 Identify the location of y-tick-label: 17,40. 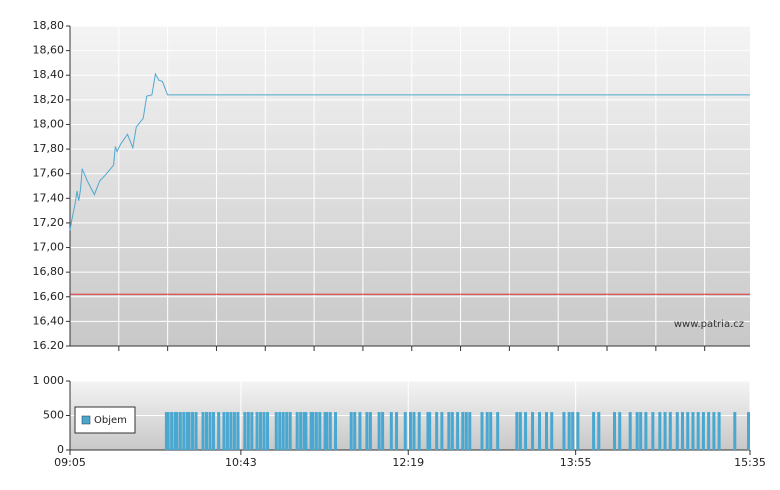
(49, 197).